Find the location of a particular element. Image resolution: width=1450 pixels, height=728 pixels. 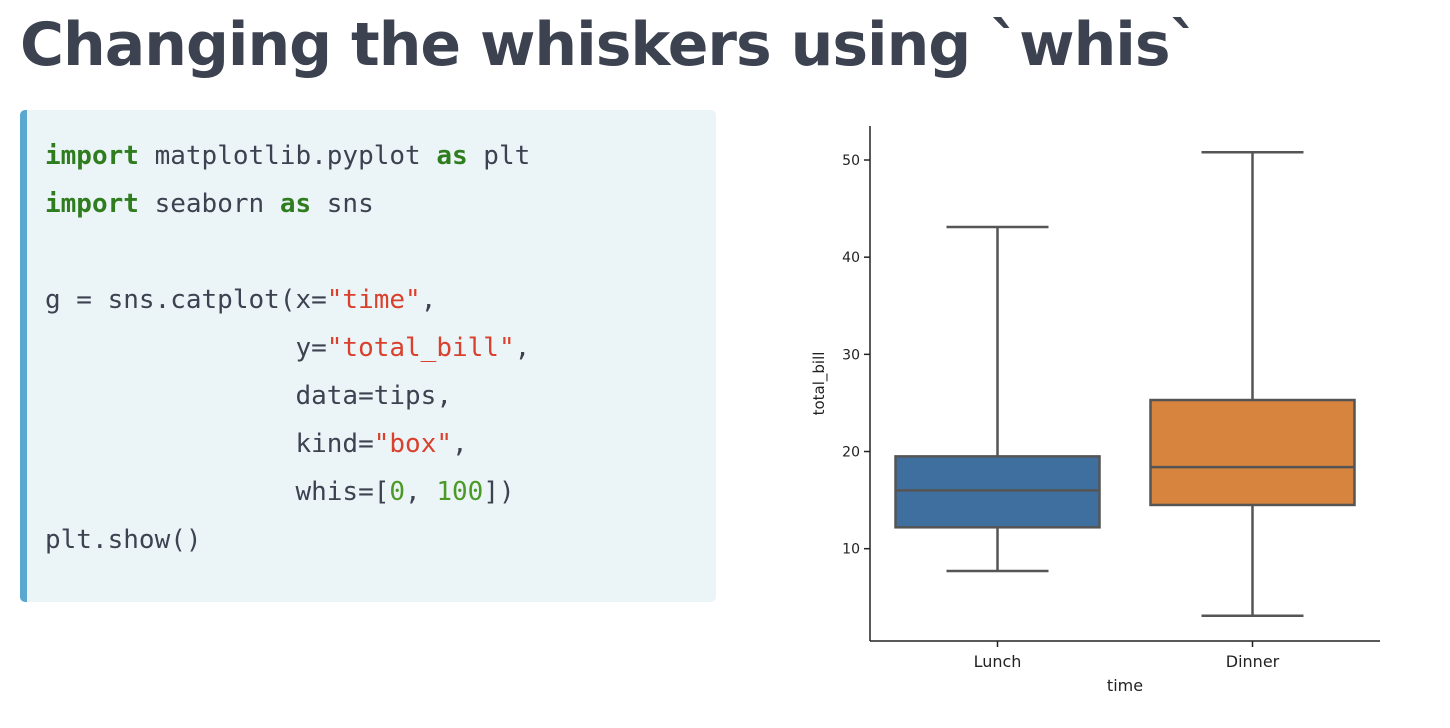

code-text: plt.show() is located at coordinates (123, 540).